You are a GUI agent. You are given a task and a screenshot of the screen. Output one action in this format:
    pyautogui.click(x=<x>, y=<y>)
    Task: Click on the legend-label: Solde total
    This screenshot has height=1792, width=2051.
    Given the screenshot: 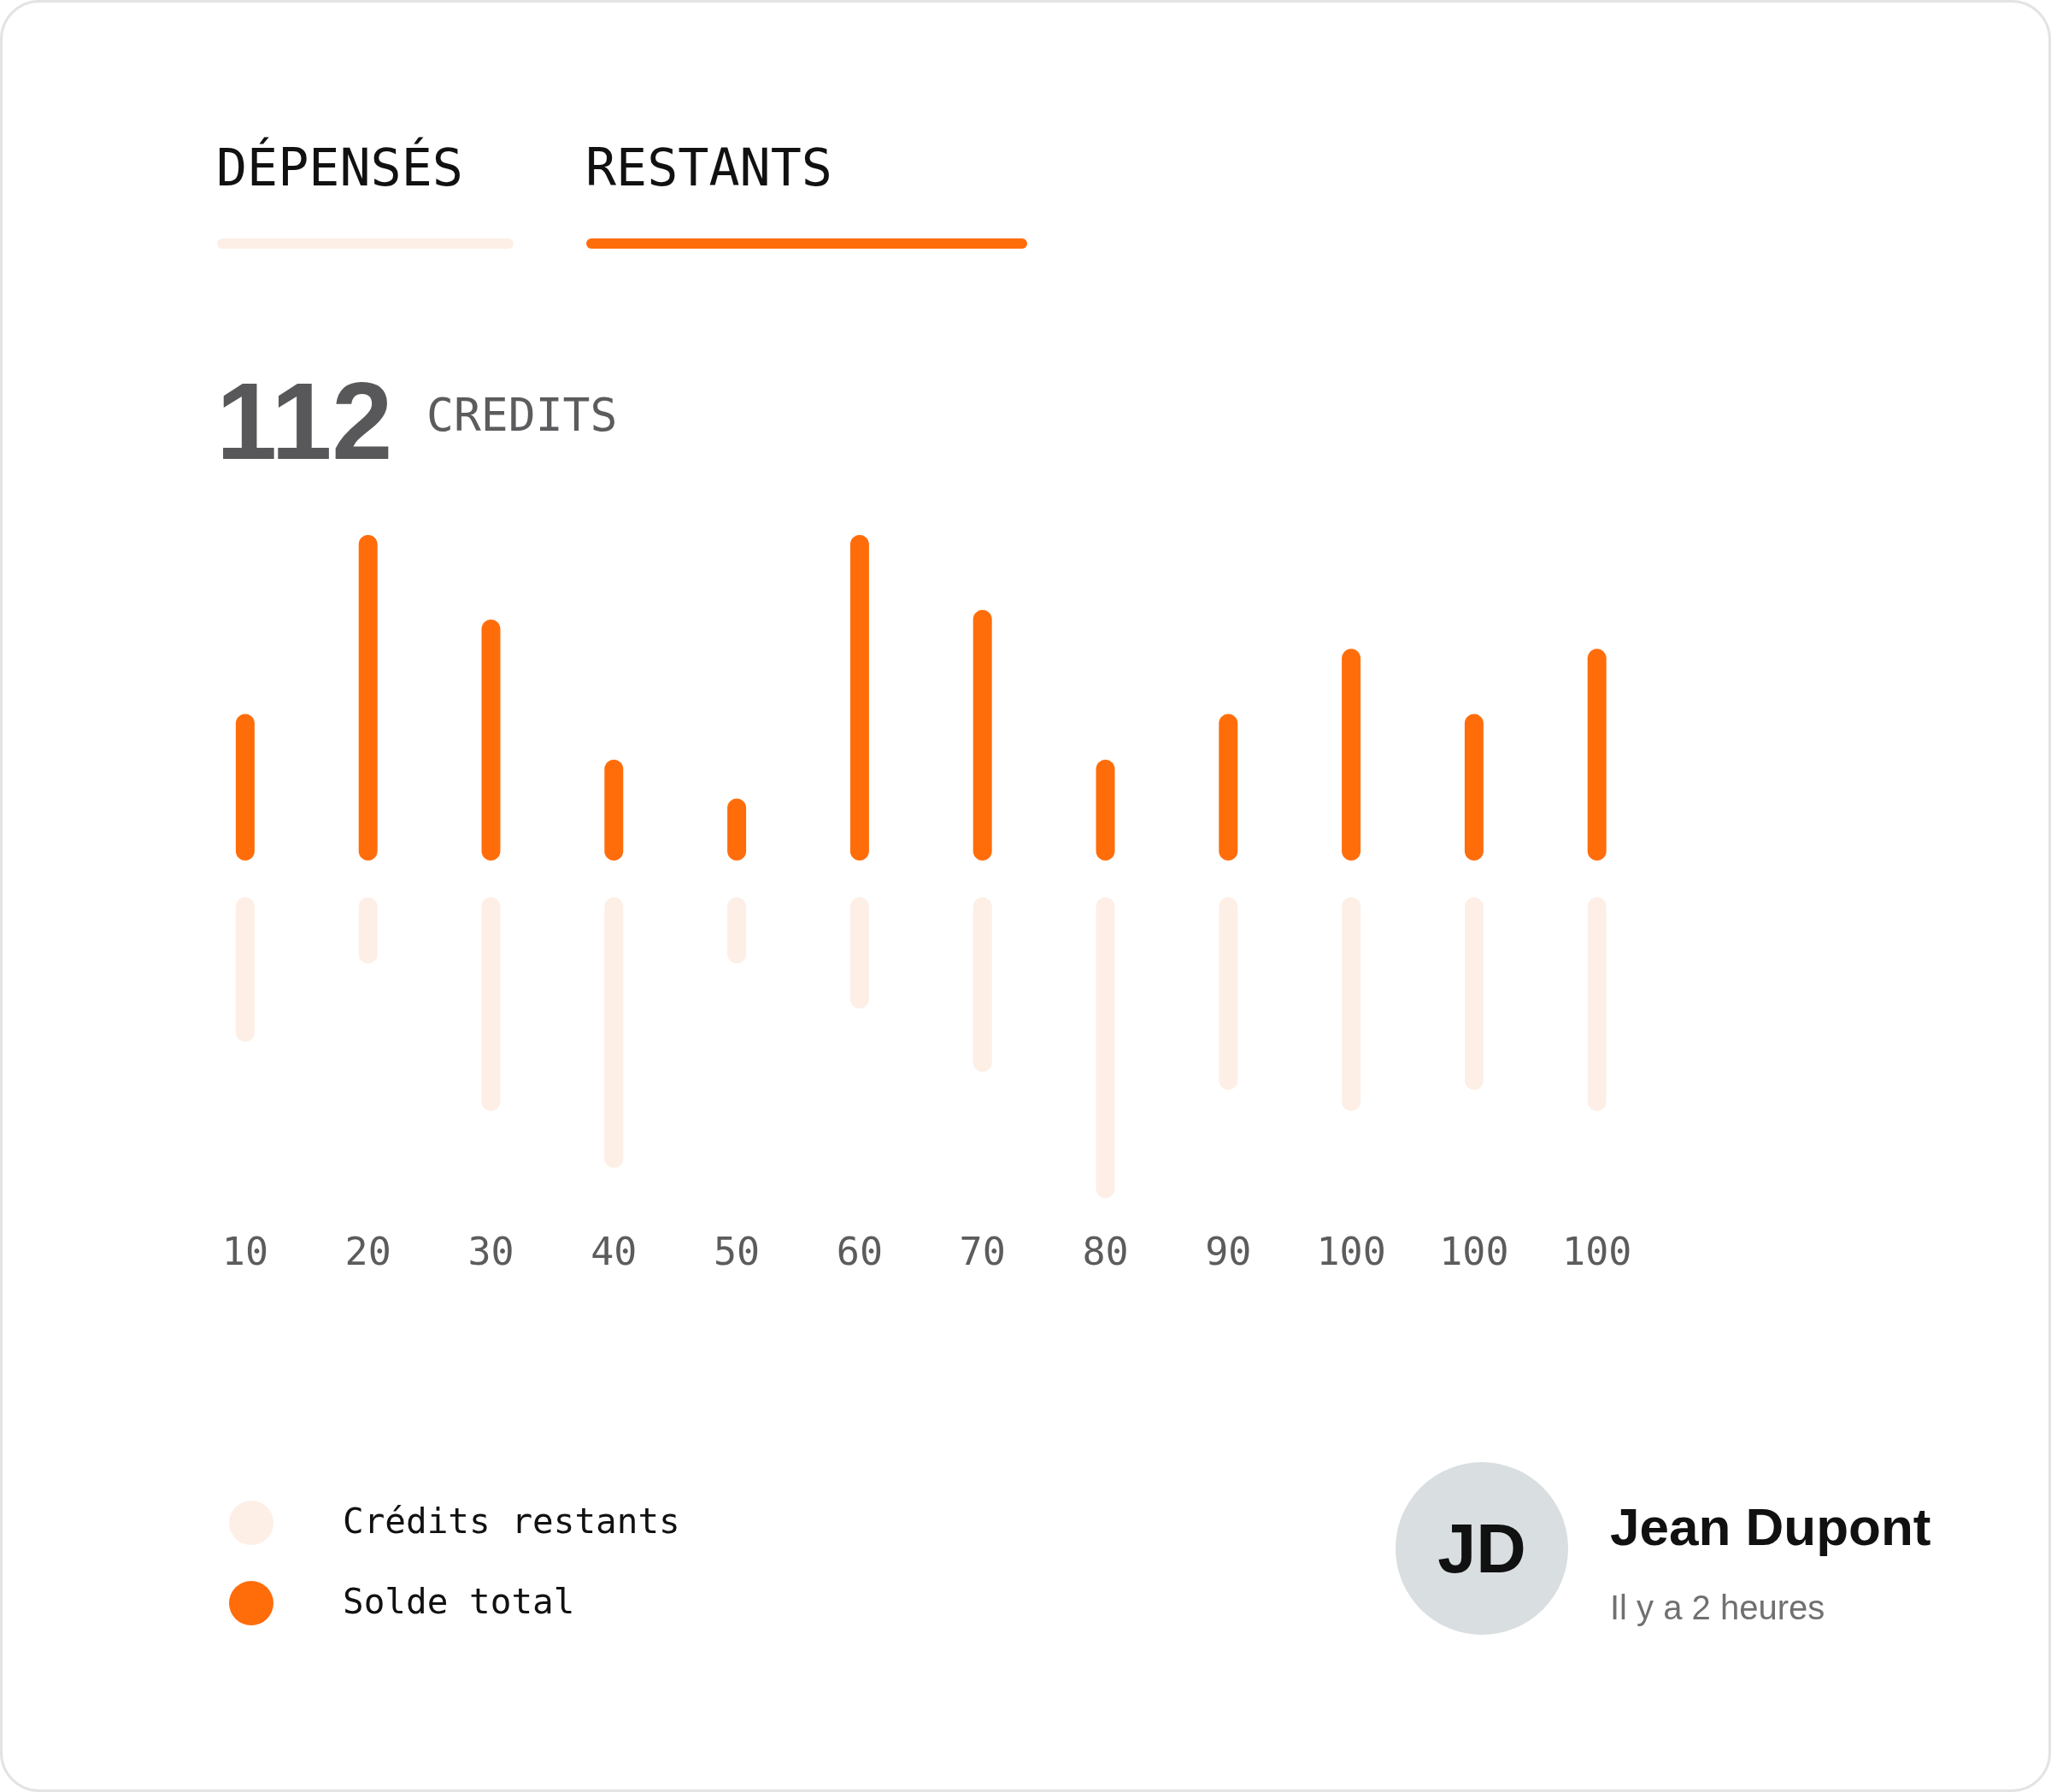 What is the action you would take?
    pyautogui.click(x=459, y=1601)
    